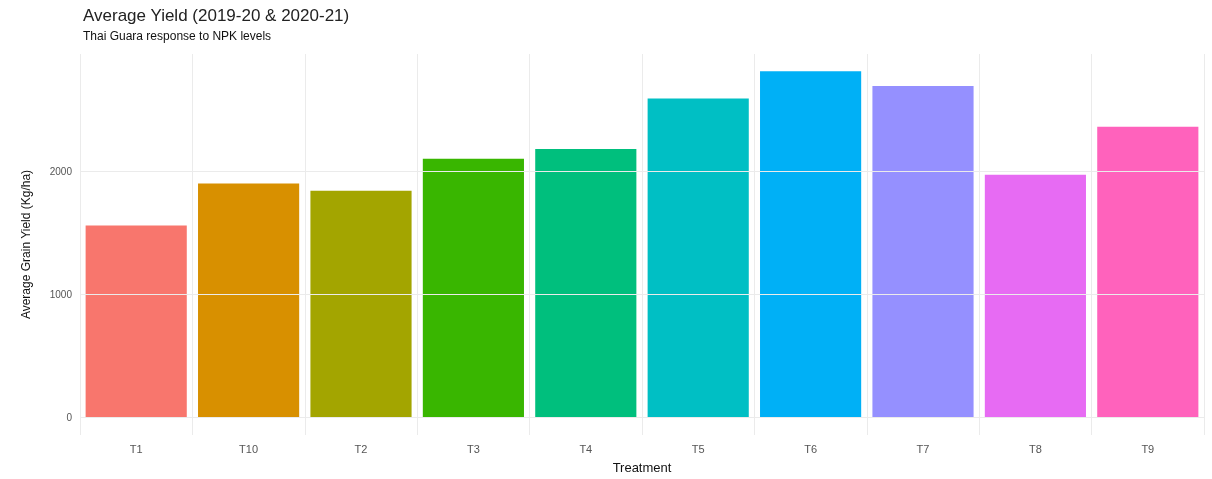  Describe the element at coordinates (811, 448) in the screenshot. I see `x-tick-label: T6` at that location.